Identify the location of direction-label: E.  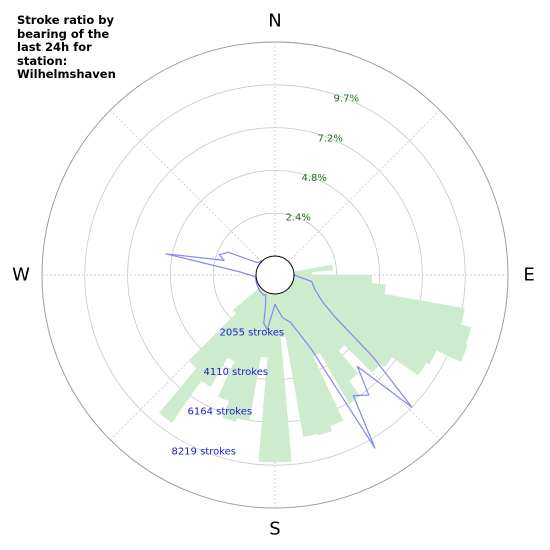
(528, 275).